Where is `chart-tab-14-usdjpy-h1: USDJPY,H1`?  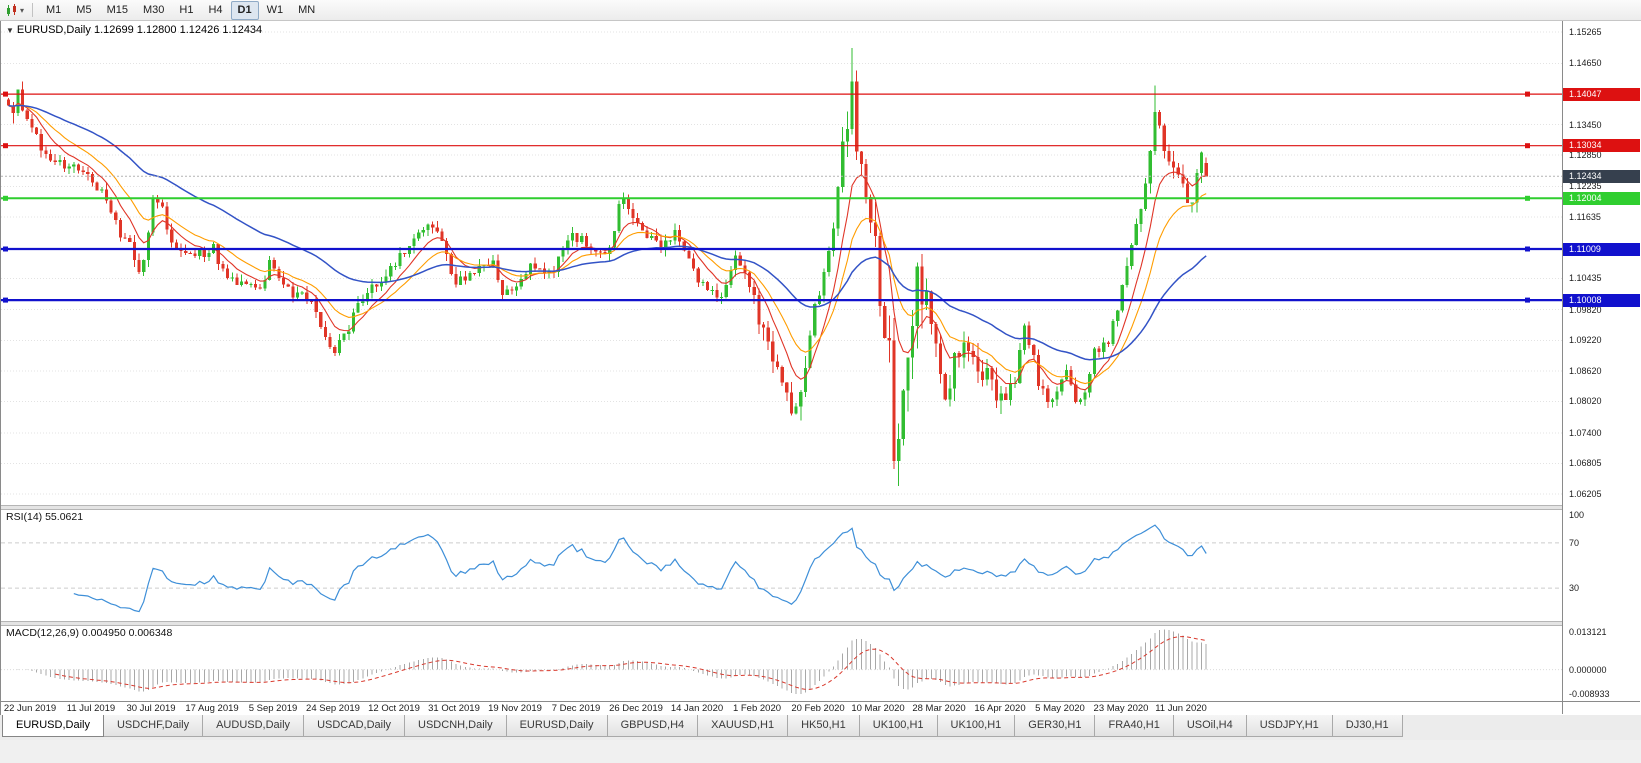 chart-tab-14-usdjpy-h1: USDJPY,H1 is located at coordinates (1289, 726).